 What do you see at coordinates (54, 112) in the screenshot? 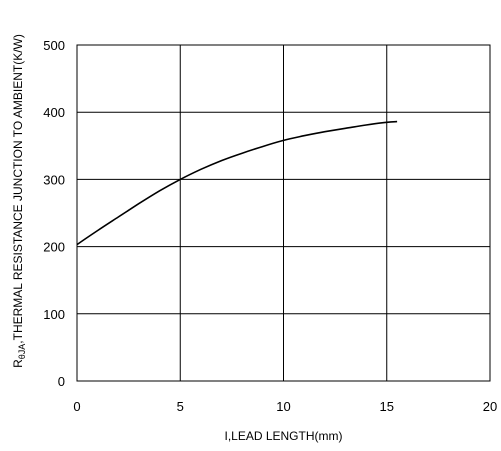
I see `y-tick-label: 400` at bounding box center [54, 112].